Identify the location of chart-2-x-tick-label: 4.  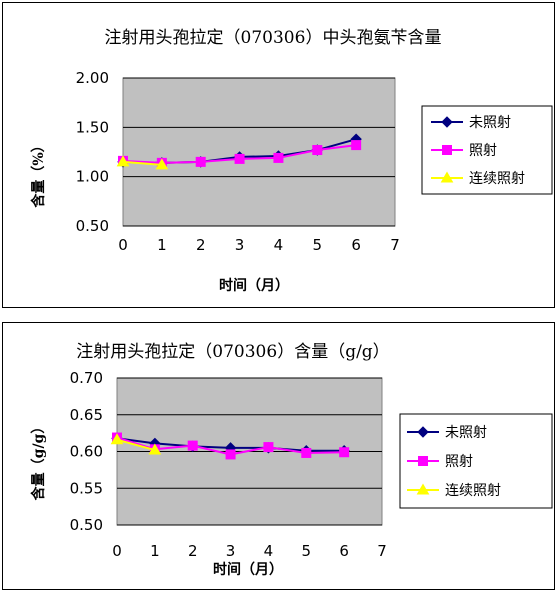
(269, 551).